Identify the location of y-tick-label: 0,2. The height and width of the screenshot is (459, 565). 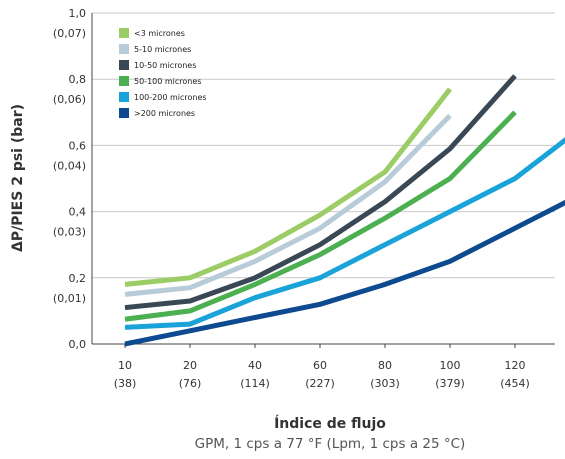
(78, 278).